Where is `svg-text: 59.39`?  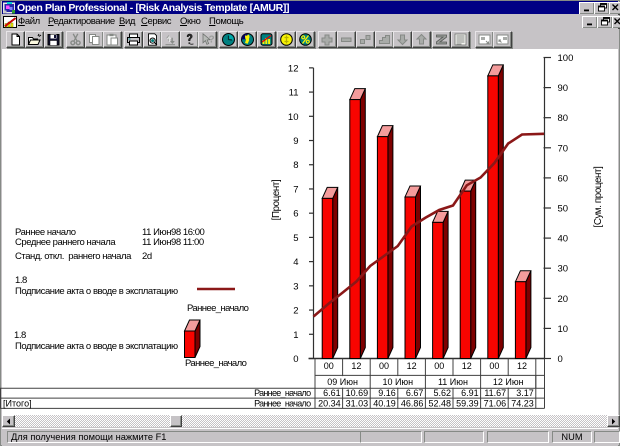
svg-text: 59.39 is located at coordinates (467, 403).